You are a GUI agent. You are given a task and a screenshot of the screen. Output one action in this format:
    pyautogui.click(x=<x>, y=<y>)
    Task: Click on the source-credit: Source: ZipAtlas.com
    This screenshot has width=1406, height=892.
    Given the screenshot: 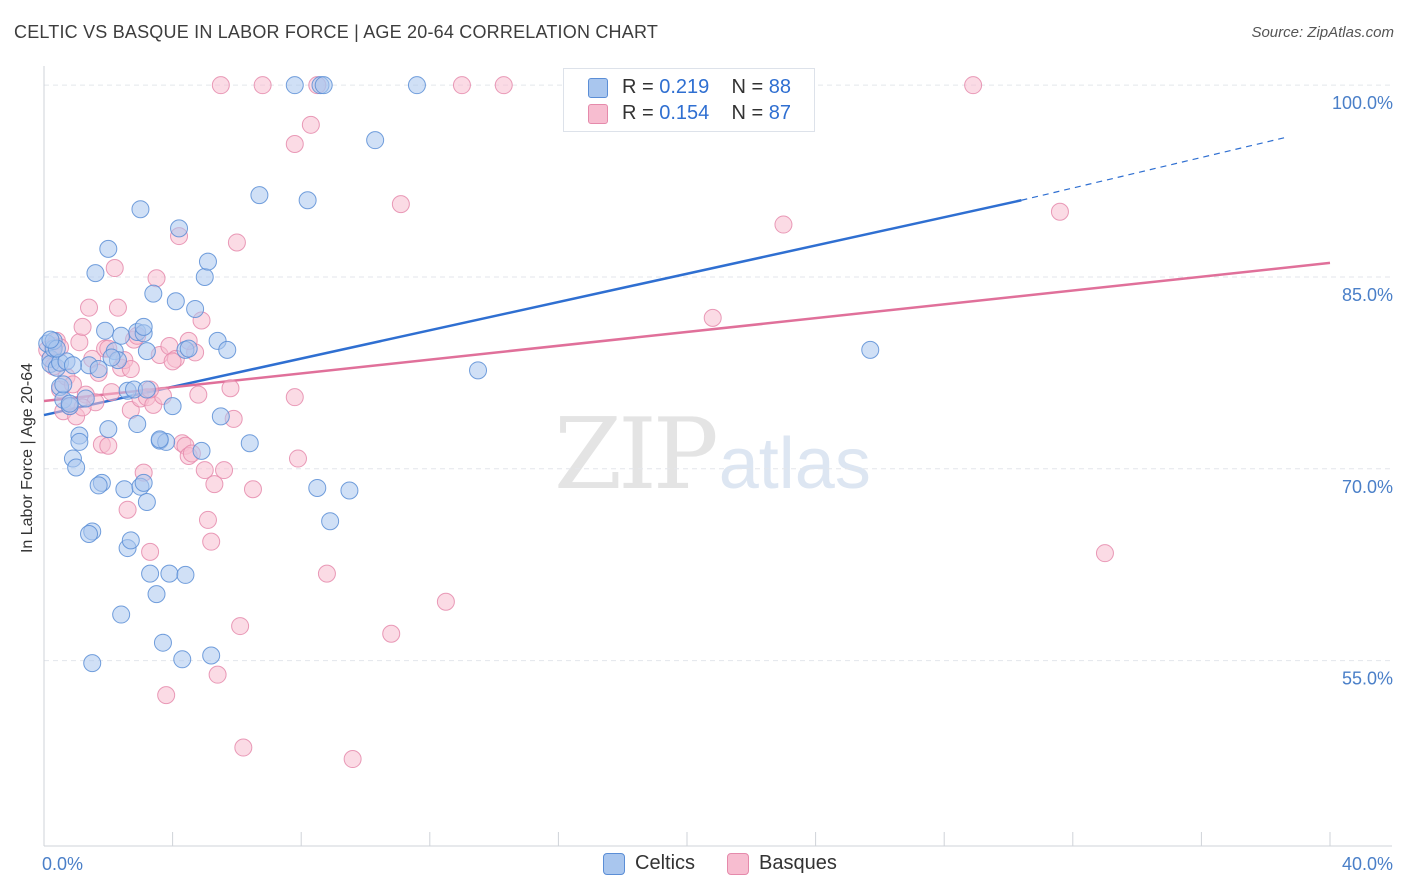 What is the action you would take?
    pyautogui.click(x=1322, y=32)
    